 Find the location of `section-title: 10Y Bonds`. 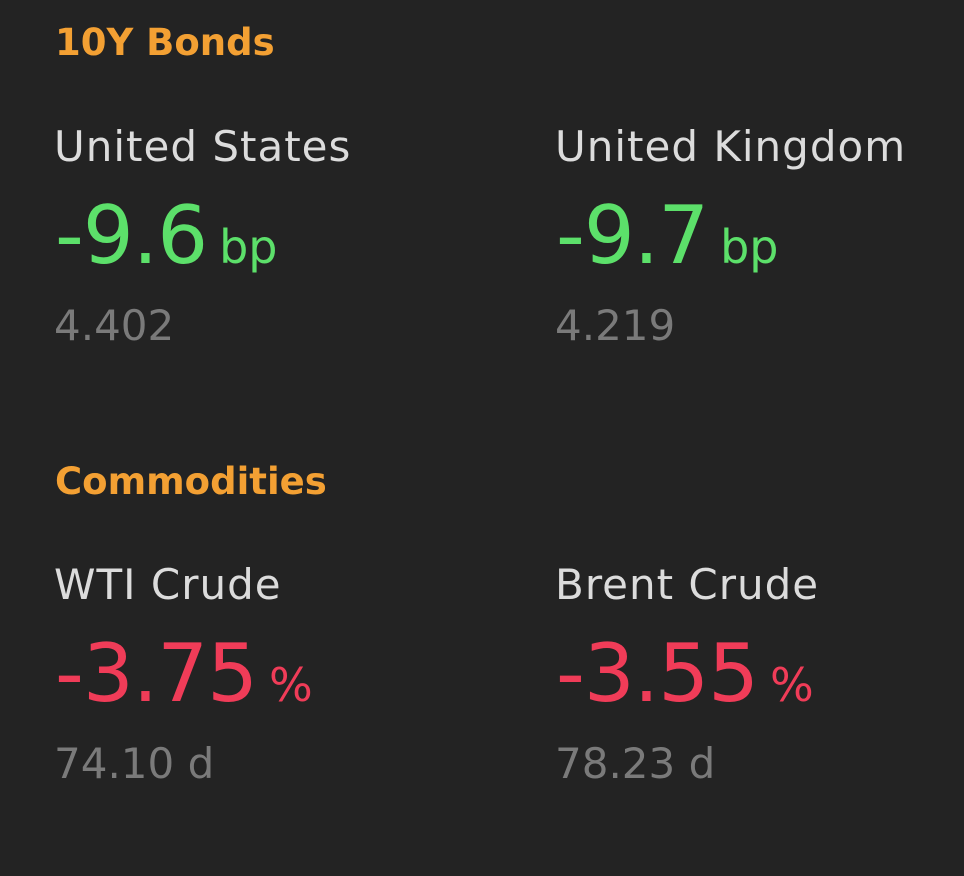

section-title: 10Y Bonds is located at coordinates (165, 42).